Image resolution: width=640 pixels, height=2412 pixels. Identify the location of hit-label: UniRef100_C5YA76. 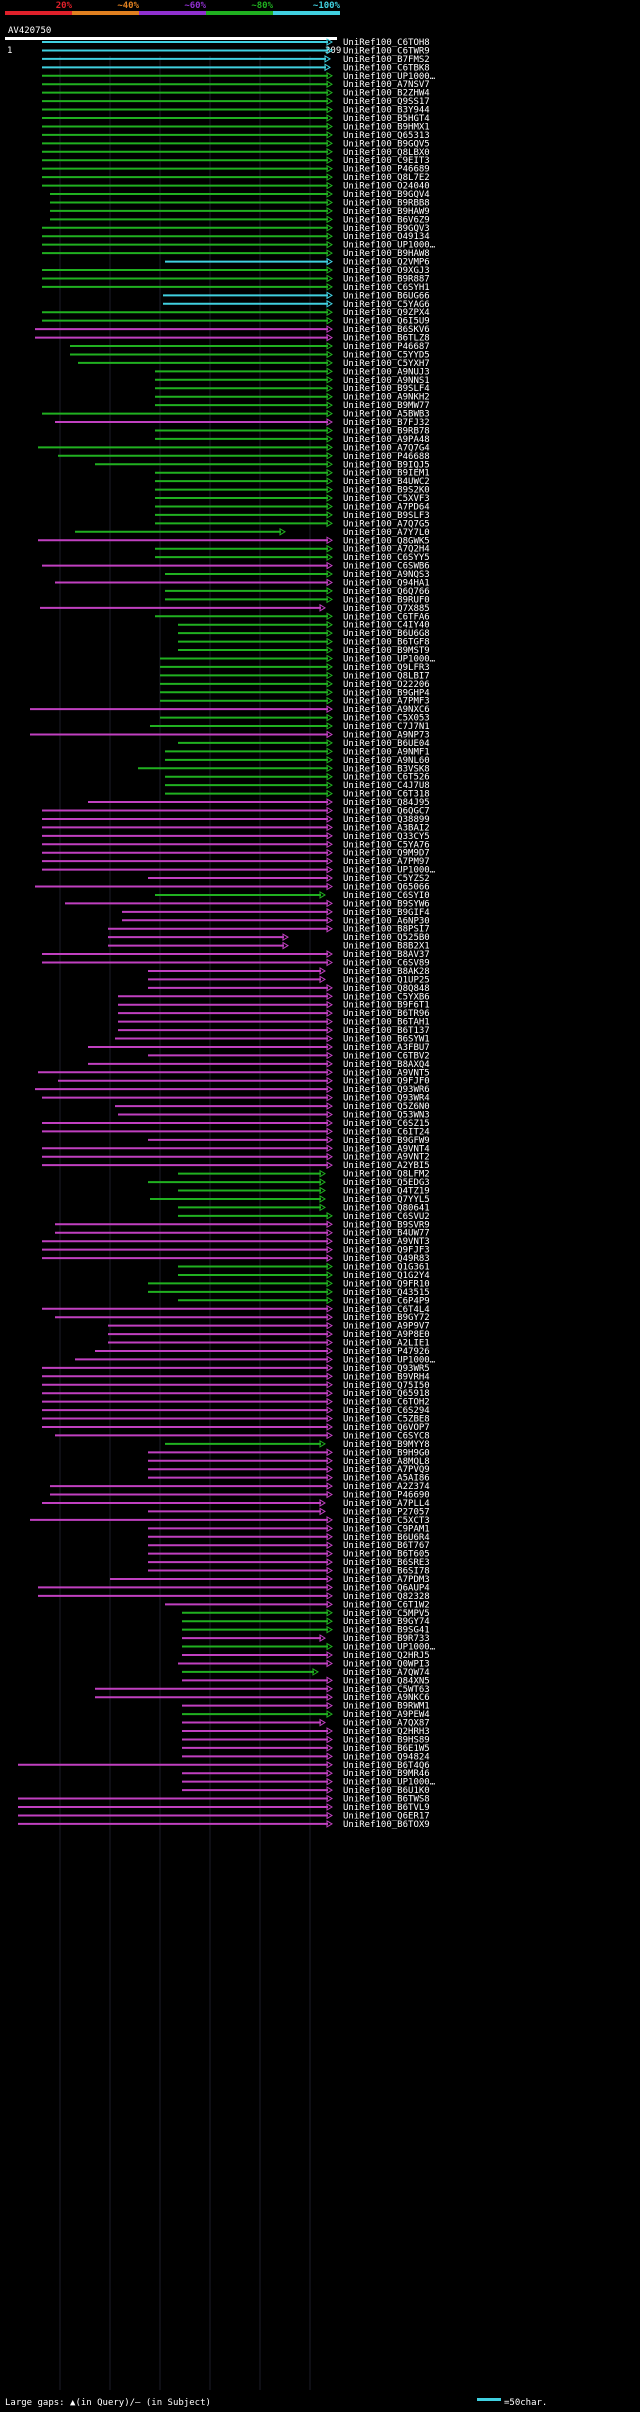
(386, 845).